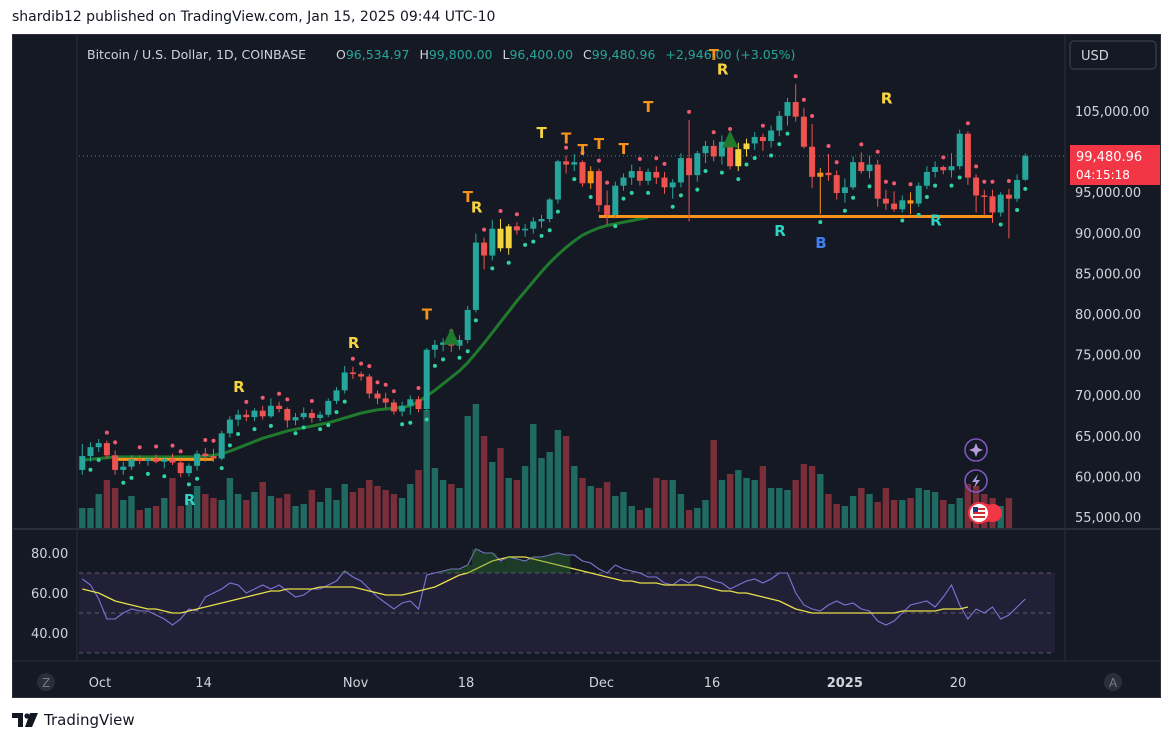  I want to click on currency-button: USD, so click(1113, 55).